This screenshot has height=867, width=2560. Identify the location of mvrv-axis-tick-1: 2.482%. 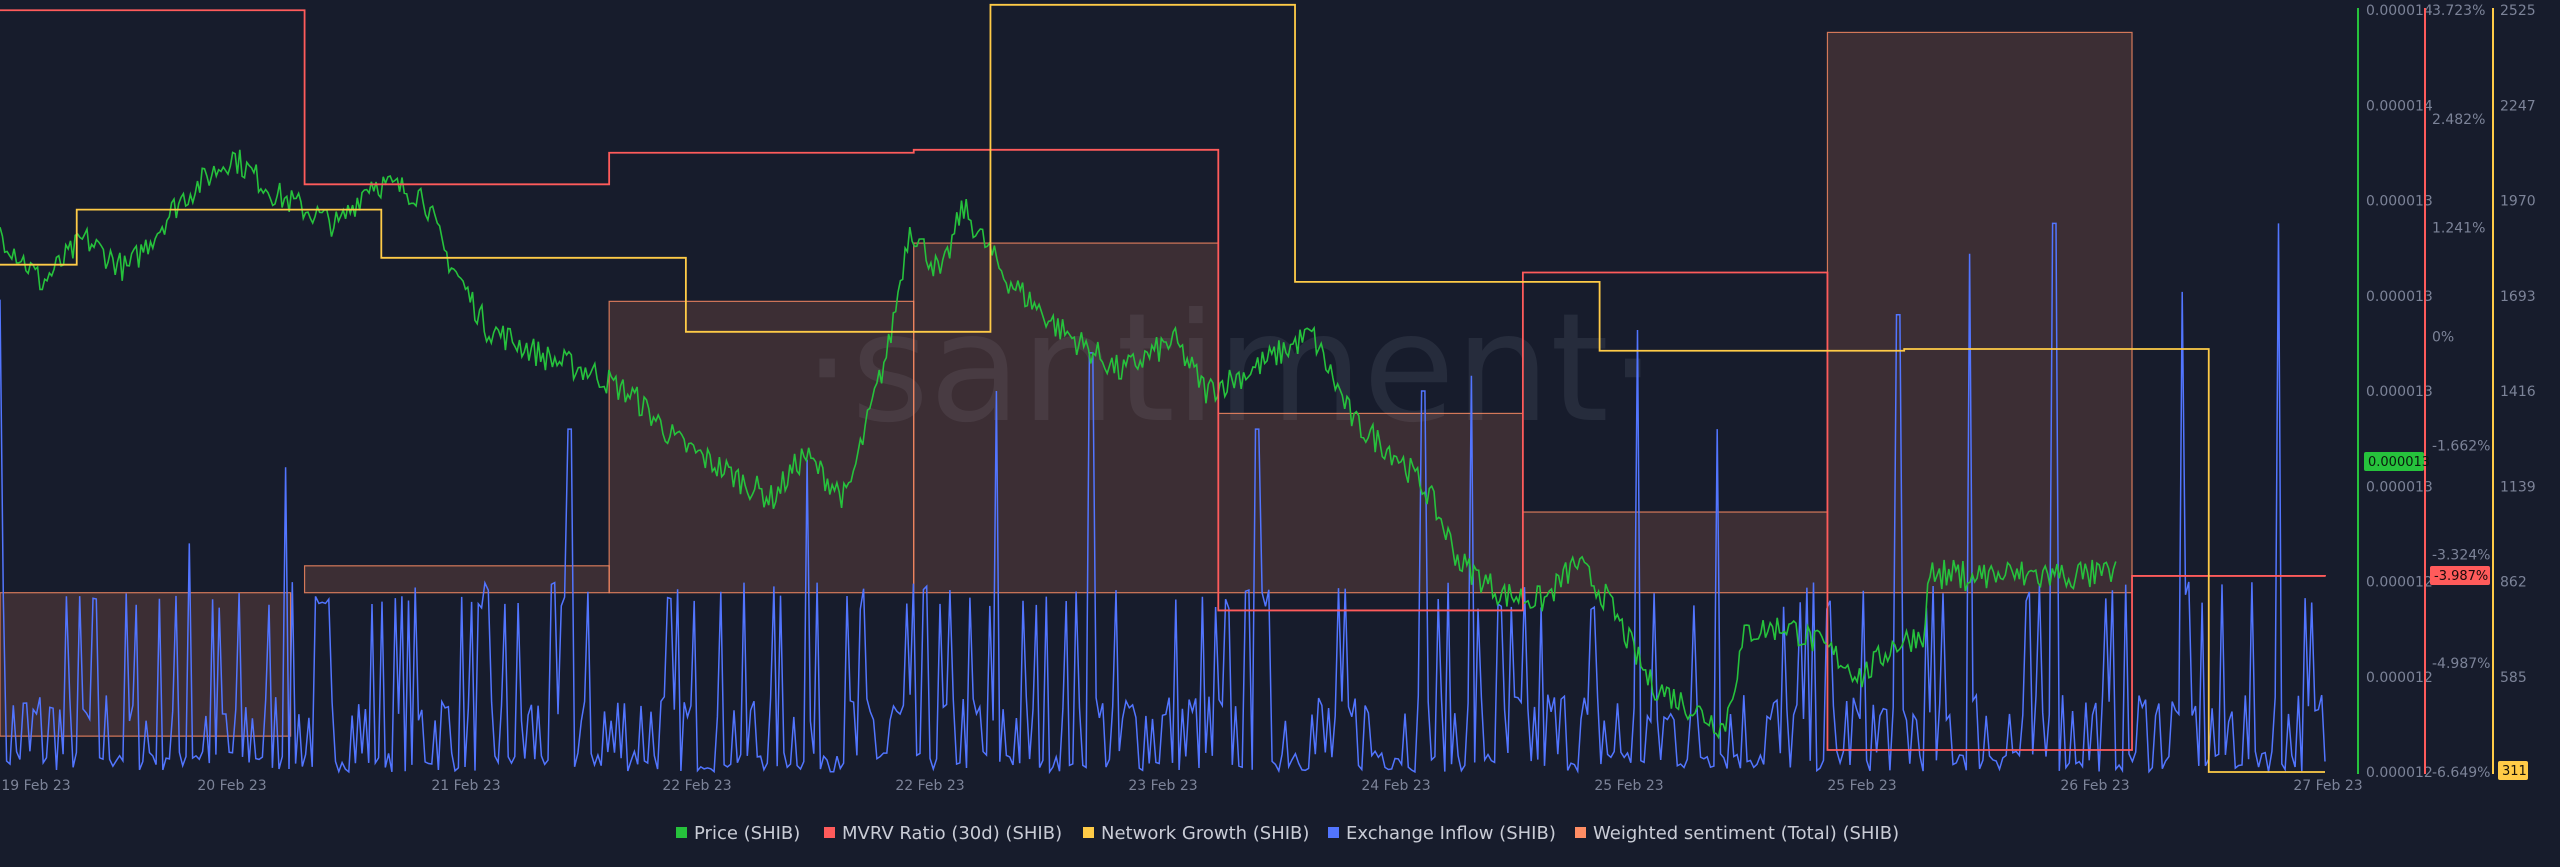
(2458, 120).